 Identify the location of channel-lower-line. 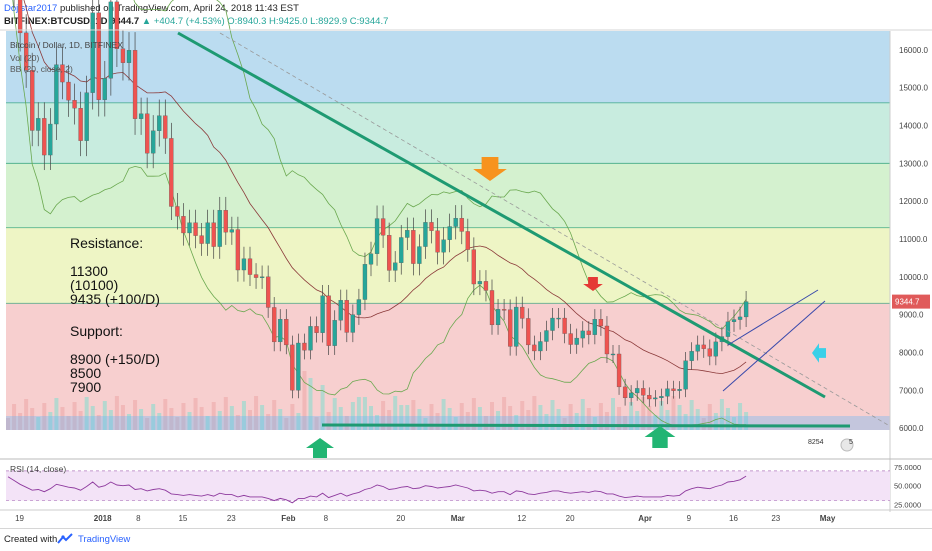
(774, 346).